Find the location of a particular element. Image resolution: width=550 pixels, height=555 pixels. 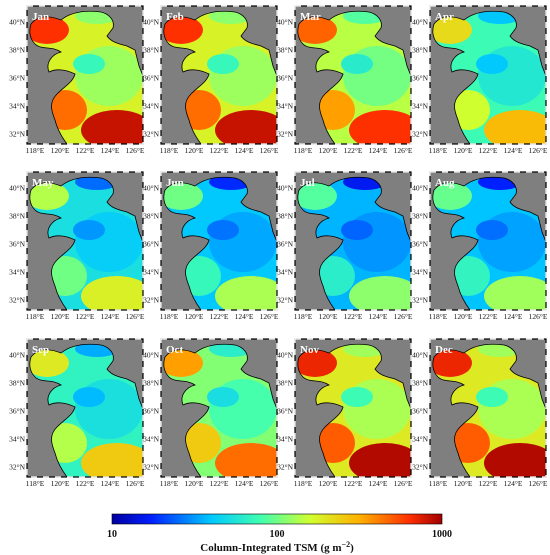

colorbar-min-label: 10 is located at coordinates (112, 534).